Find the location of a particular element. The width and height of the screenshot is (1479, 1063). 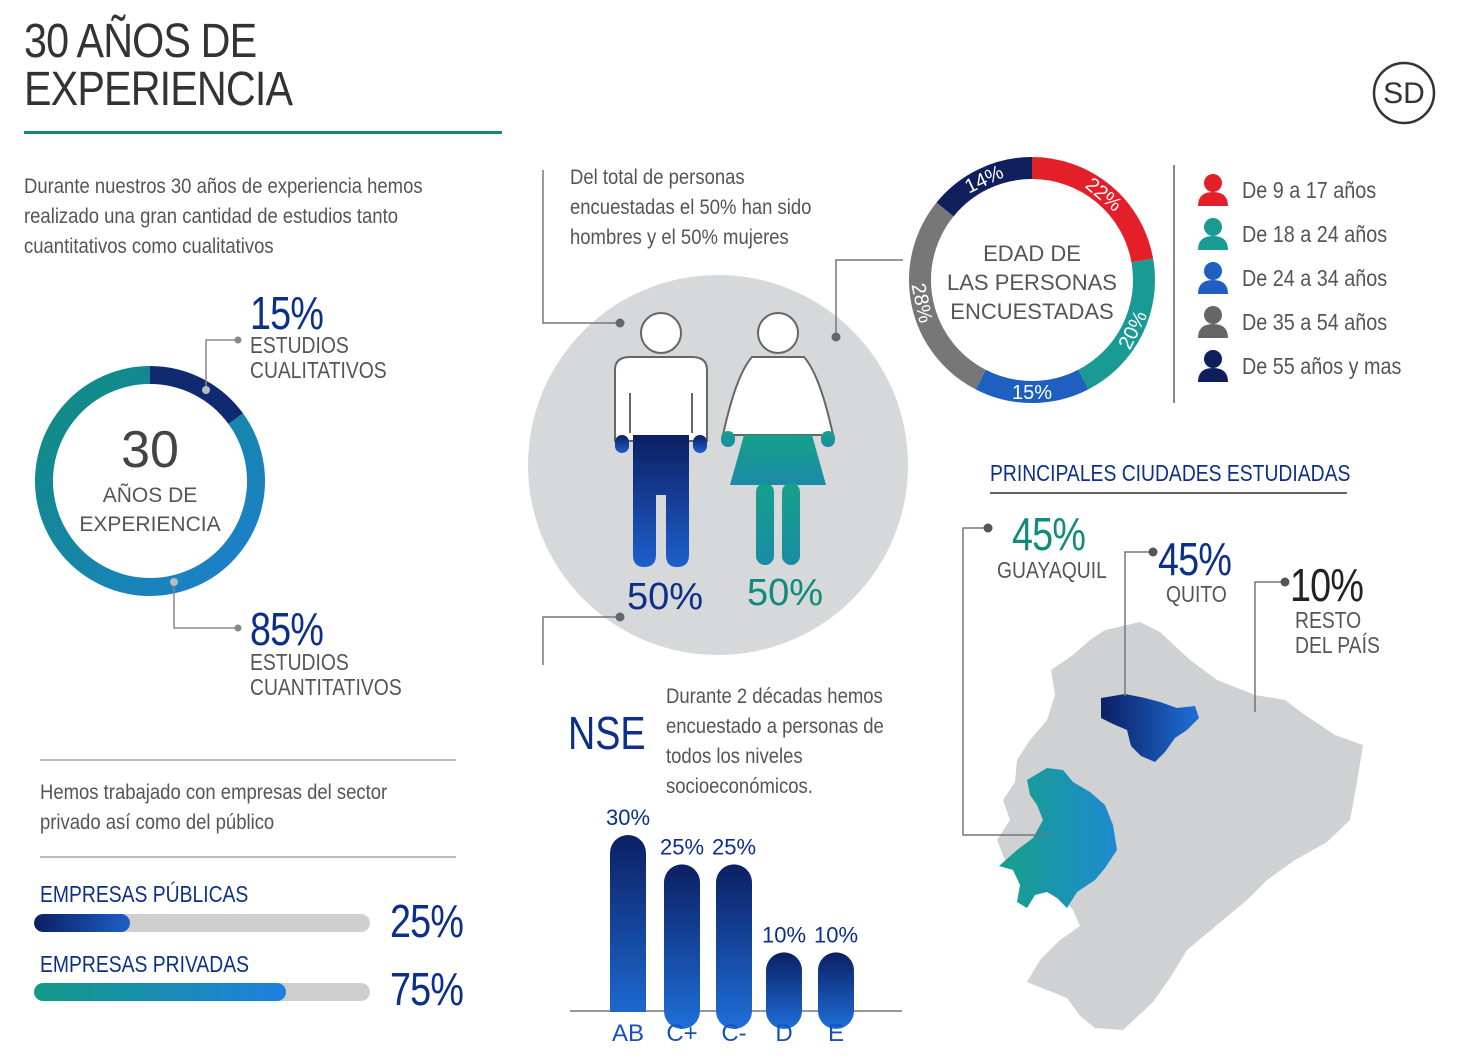

gender-graphic: 50% 50% is located at coordinates (718, 417).